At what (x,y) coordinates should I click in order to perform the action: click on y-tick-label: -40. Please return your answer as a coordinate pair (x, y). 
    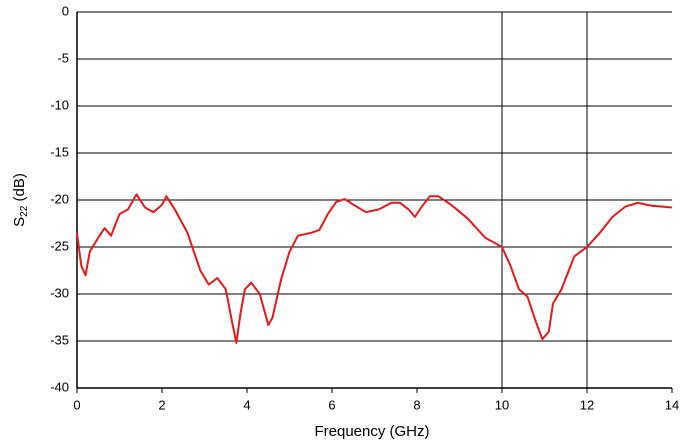
    Looking at the image, I should click on (59, 386).